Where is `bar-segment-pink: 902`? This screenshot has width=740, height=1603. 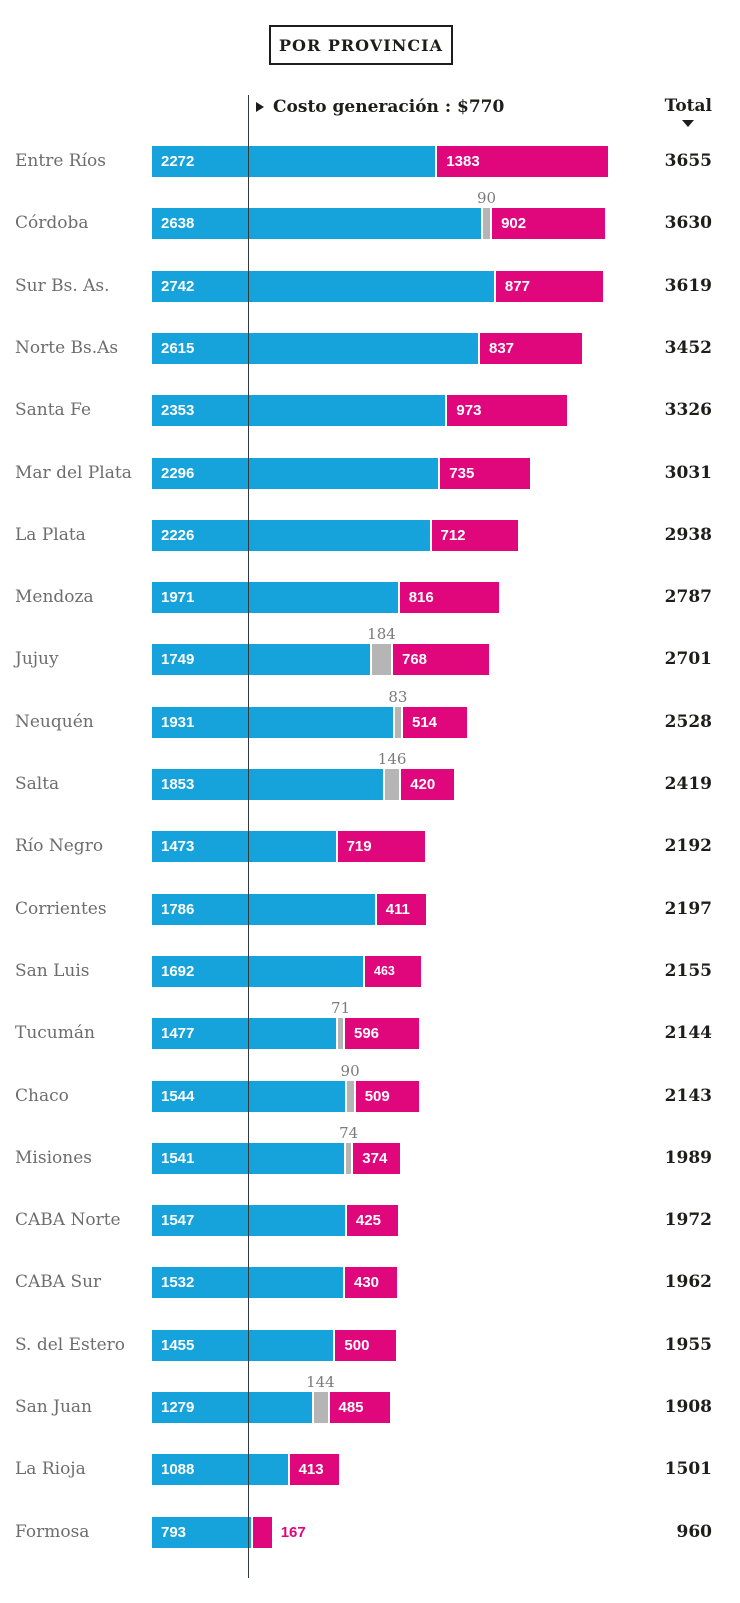 bar-segment-pink: 902 is located at coordinates (548, 224).